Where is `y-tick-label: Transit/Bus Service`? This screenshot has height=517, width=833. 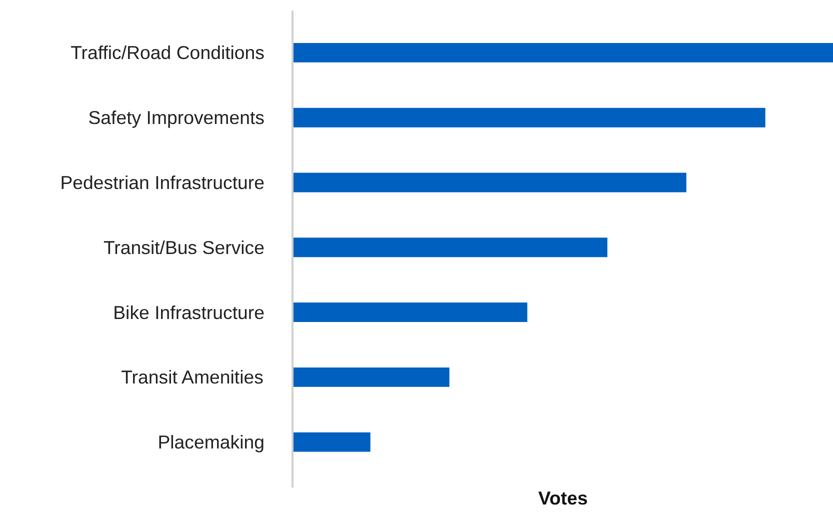
y-tick-label: Transit/Bus Service is located at coordinates (183, 247).